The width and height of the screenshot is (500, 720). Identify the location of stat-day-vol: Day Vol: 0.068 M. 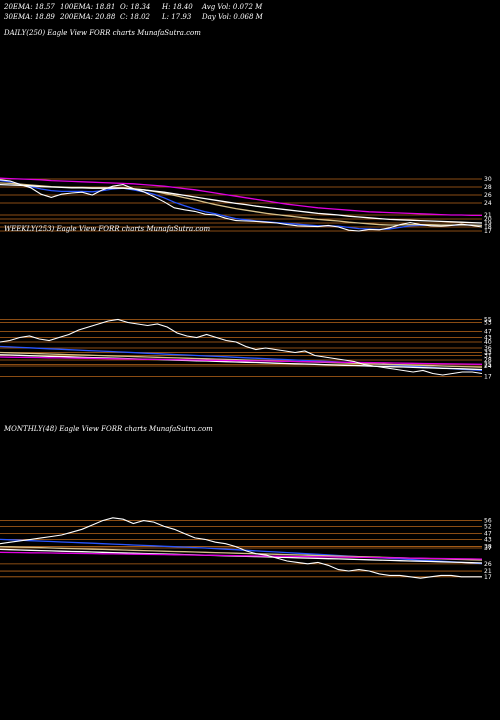
(232, 17).